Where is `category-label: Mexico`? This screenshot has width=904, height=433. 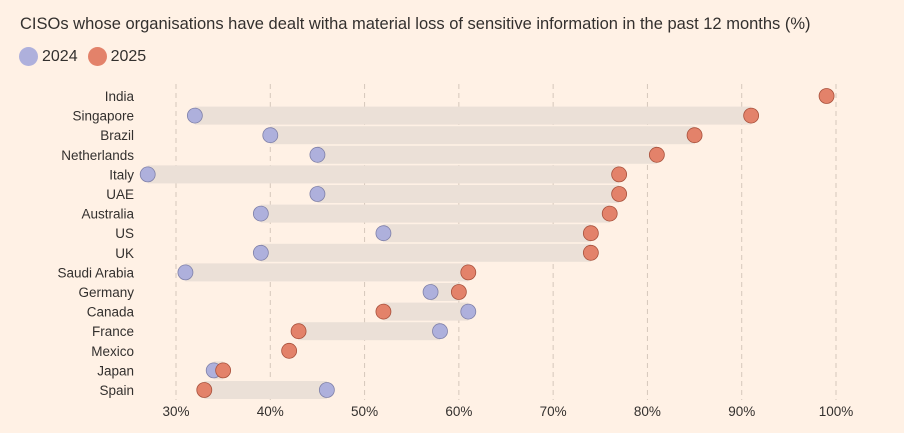 category-label: Mexico is located at coordinates (112, 351).